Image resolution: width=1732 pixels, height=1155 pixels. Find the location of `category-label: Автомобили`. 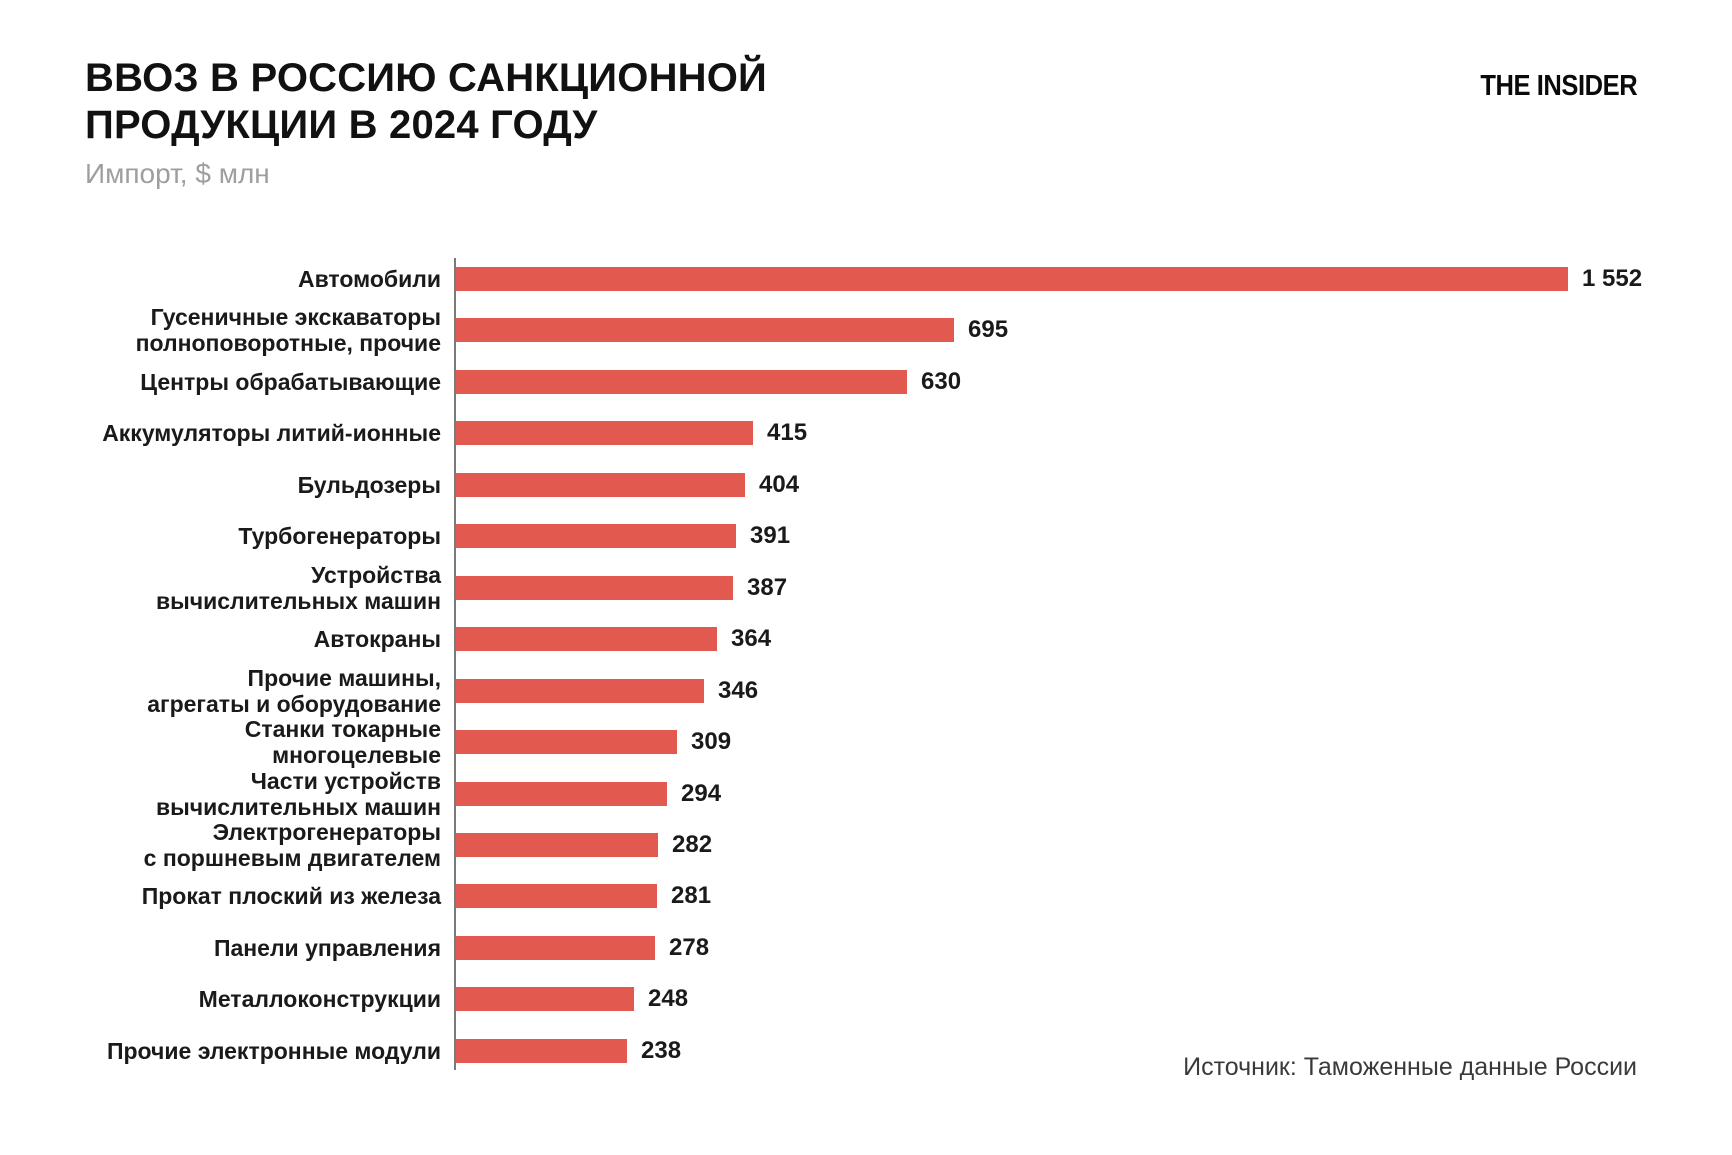

category-label: Автомобили is located at coordinates (369, 279).